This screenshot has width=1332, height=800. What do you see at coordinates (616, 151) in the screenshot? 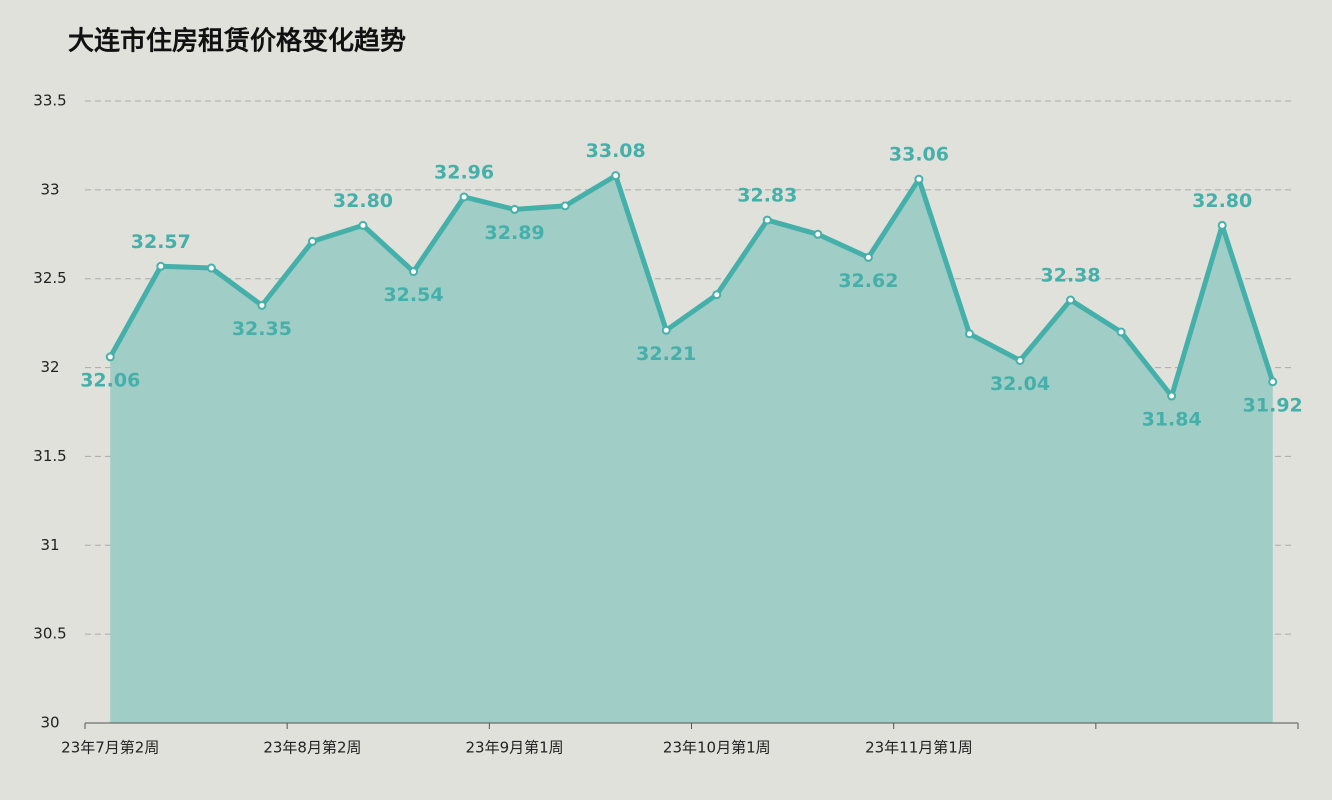
I see `value-label: 33.08` at bounding box center [616, 151].